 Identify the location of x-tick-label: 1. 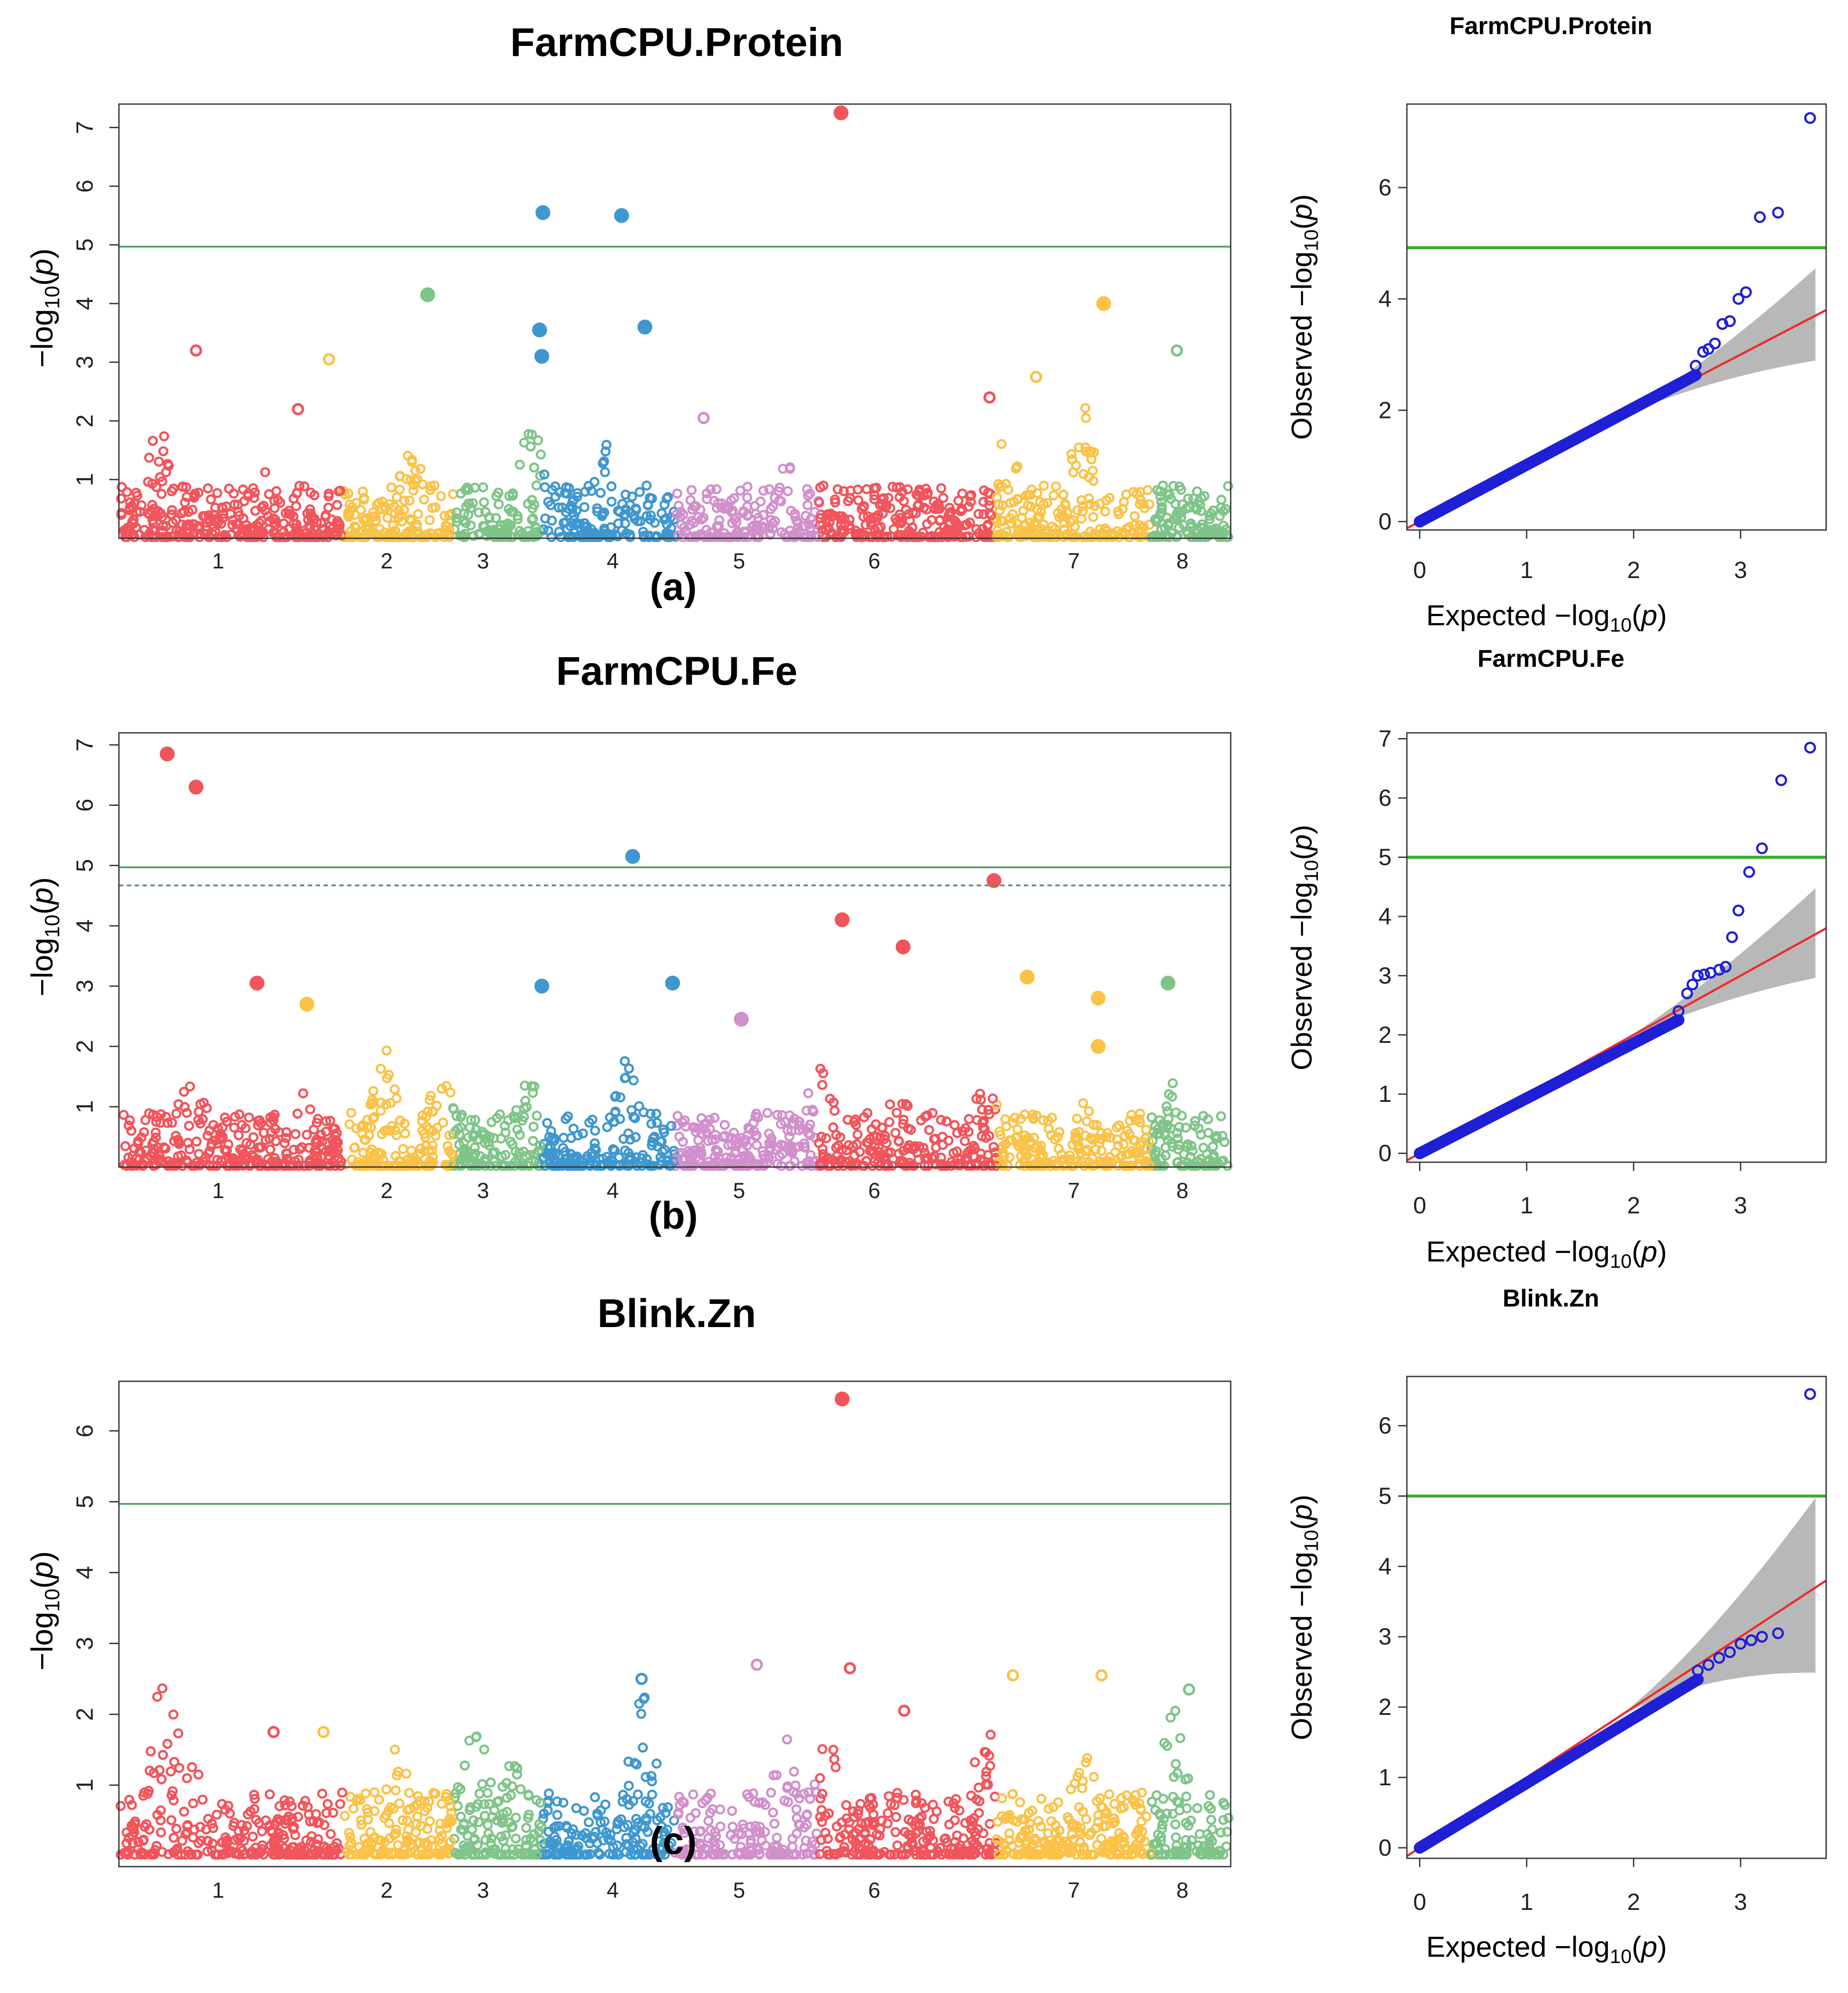
(1526, 570).